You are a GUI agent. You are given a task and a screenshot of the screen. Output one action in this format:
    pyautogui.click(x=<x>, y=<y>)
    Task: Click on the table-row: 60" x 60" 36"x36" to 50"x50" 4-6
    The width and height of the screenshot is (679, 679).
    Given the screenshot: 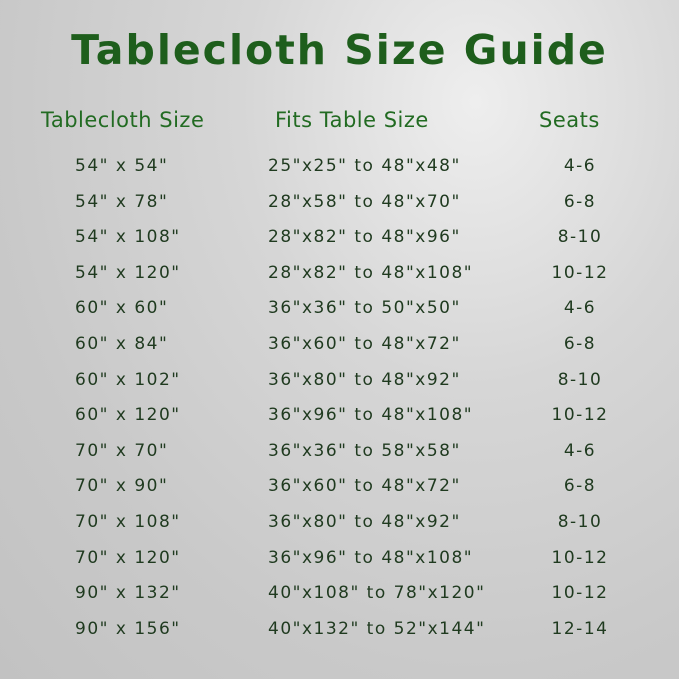 What is the action you would take?
    pyautogui.click(x=339, y=313)
    